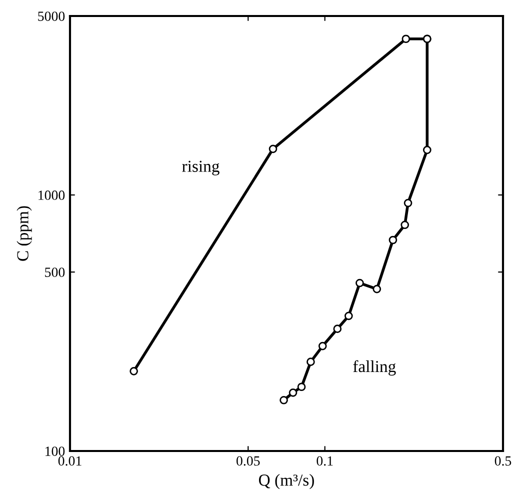 This screenshot has width=517, height=501. I want to click on annotation: falling, so click(374, 368).